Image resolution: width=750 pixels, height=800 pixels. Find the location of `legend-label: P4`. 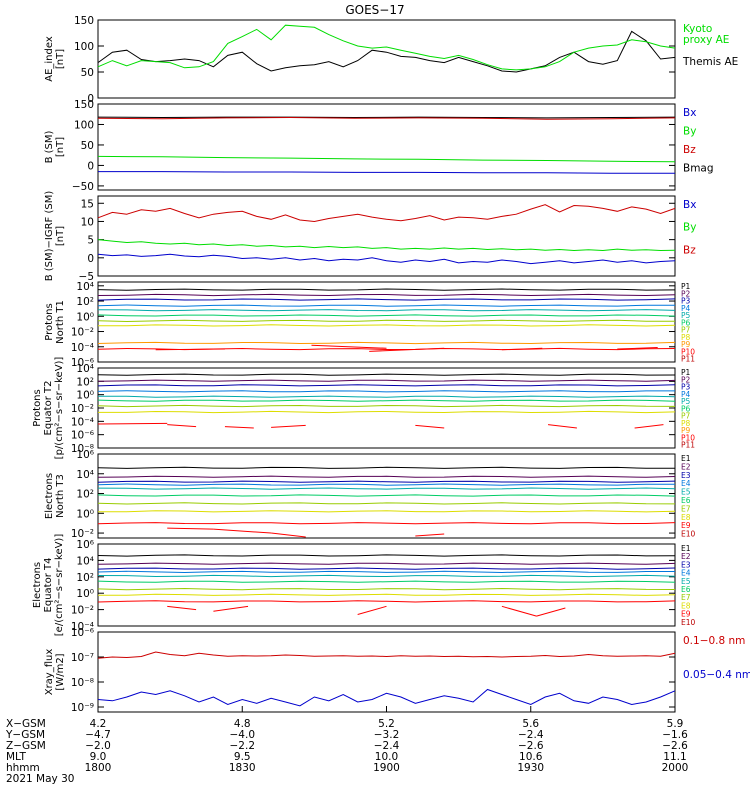

legend-label: P4 is located at coordinates (686, 394).